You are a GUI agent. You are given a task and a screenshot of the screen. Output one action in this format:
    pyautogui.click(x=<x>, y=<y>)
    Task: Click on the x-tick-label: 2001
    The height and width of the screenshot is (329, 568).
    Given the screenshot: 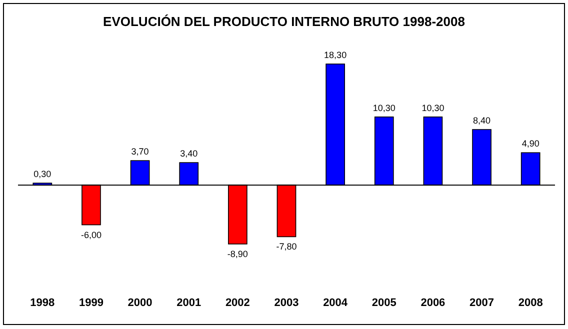 What is the action you would take?
    pyautogui.click(x=189, y=303)
    